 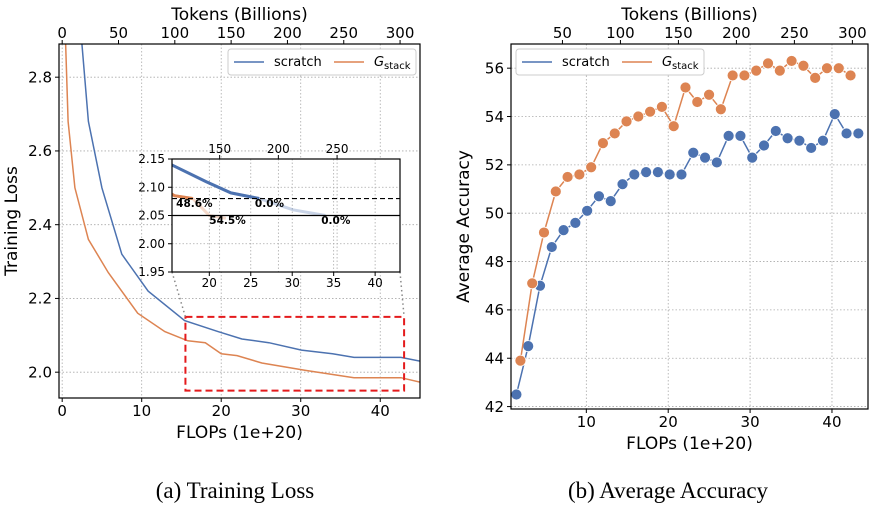 What do you see at coordinates (151, 244) in the screenshot?
I see `y-tick-label: 2.00` at bounding box center [151, 244].